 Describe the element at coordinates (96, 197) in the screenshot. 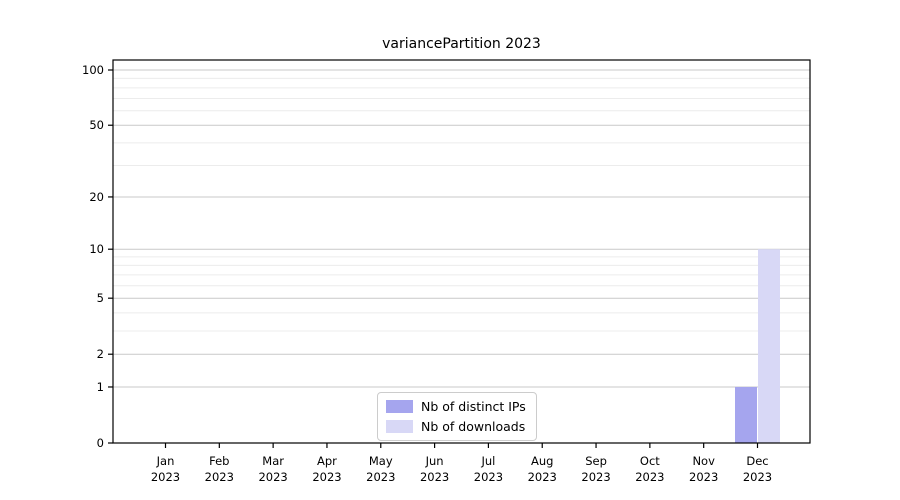

I see `y-tick-label: 20` at that location.